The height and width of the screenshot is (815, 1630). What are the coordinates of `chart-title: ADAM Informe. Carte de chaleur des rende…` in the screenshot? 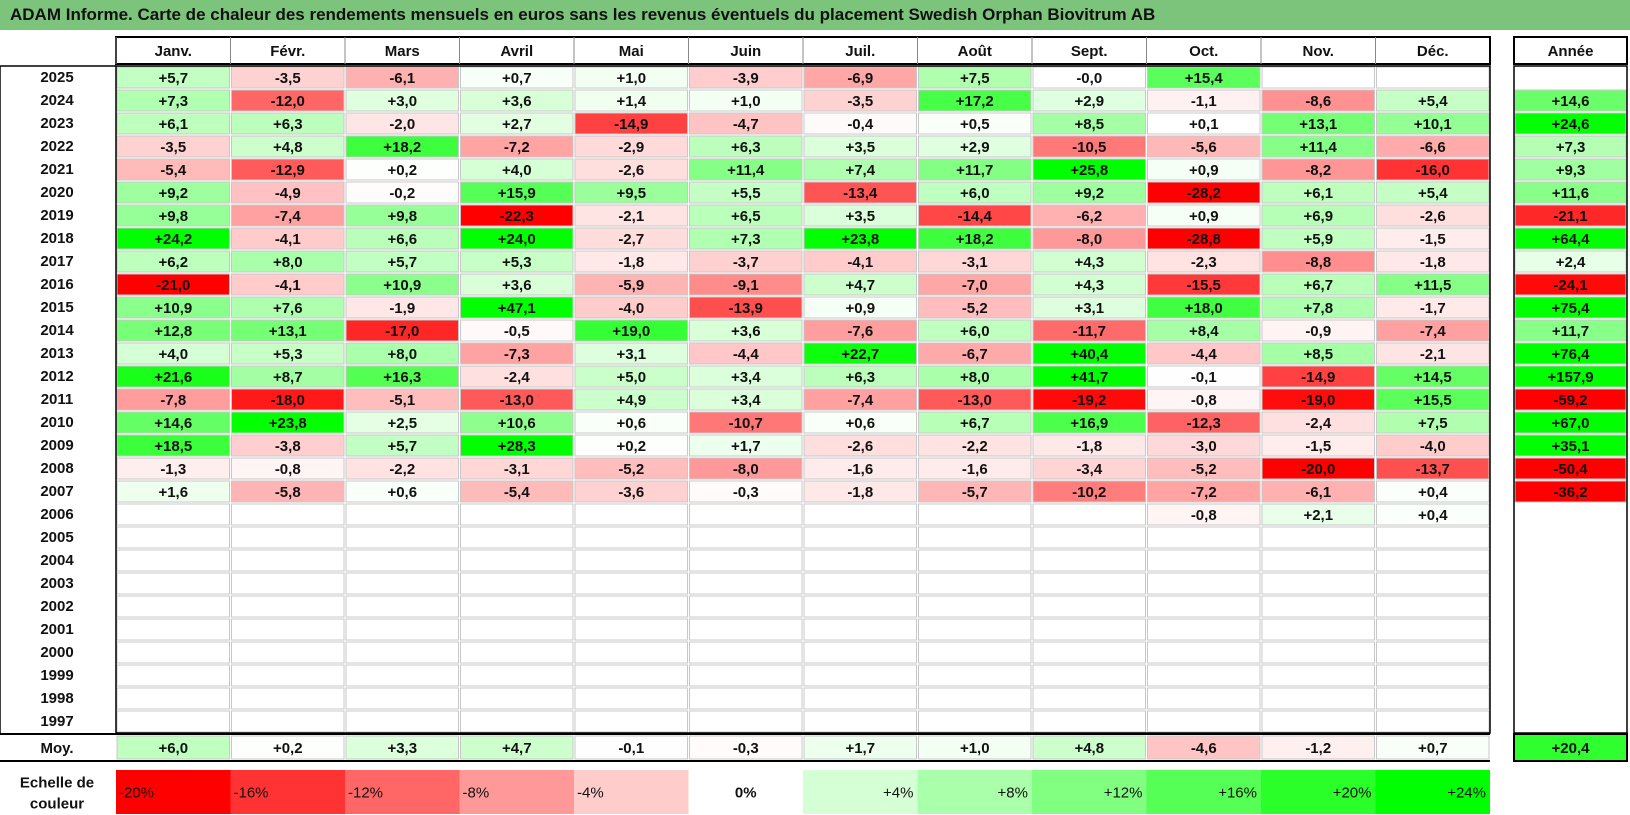 It's located at (815, 15).